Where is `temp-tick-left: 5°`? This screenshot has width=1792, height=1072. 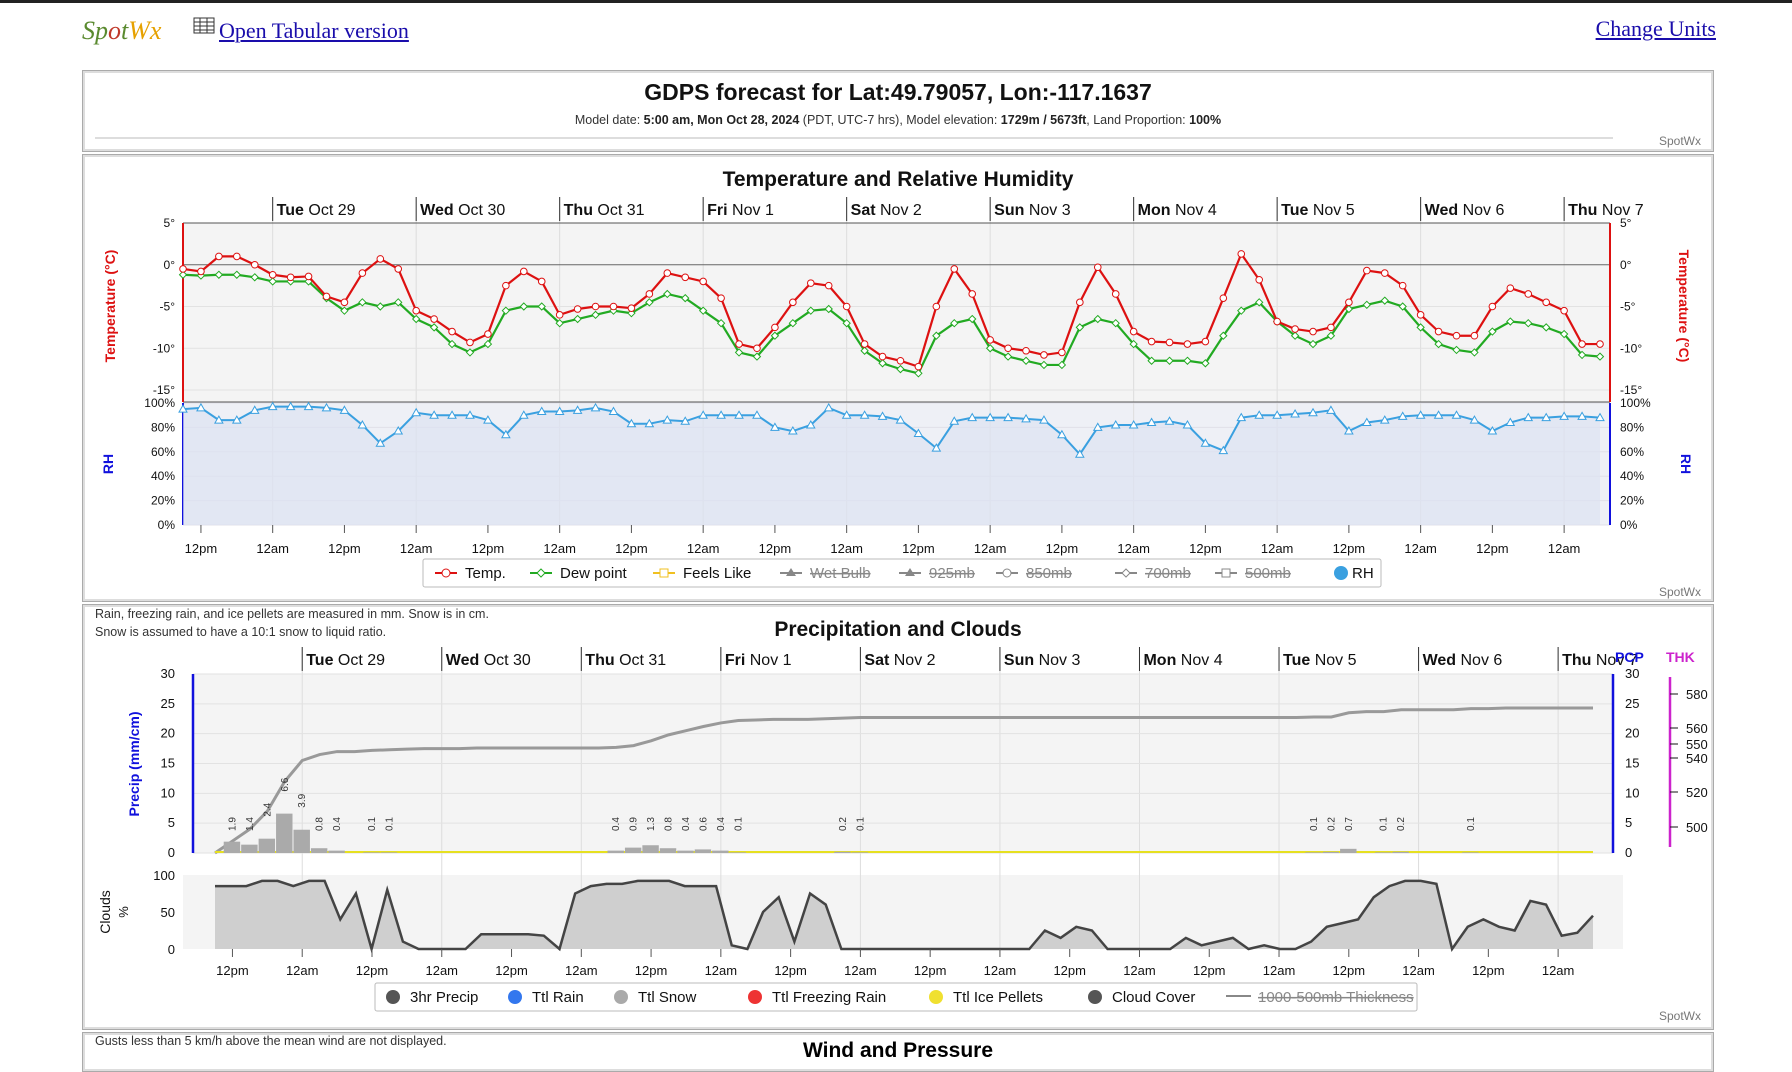
temp-tick-left: 5° is located at coordinates (170, 223).